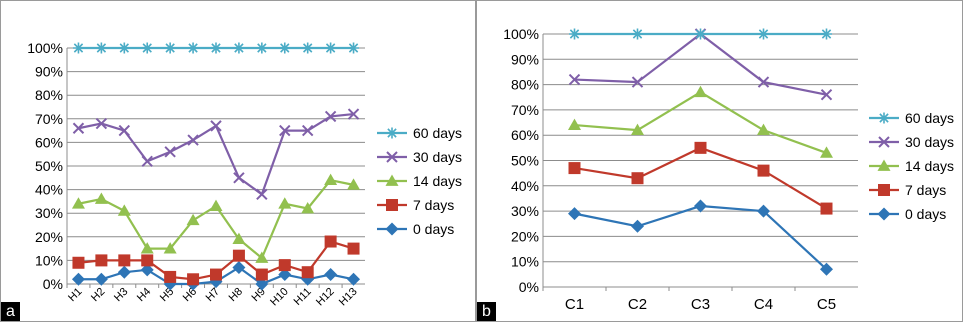 Image resolution: width=963 pixels, height=323 pixels. I want to click on chart-a-legend-label: 30 days, so click(437, 157).